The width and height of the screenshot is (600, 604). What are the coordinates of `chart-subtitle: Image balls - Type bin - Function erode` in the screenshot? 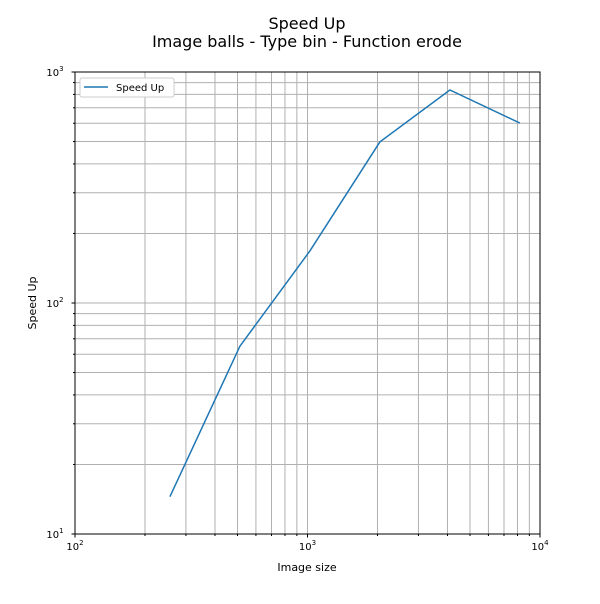 It's located at (307, 41).